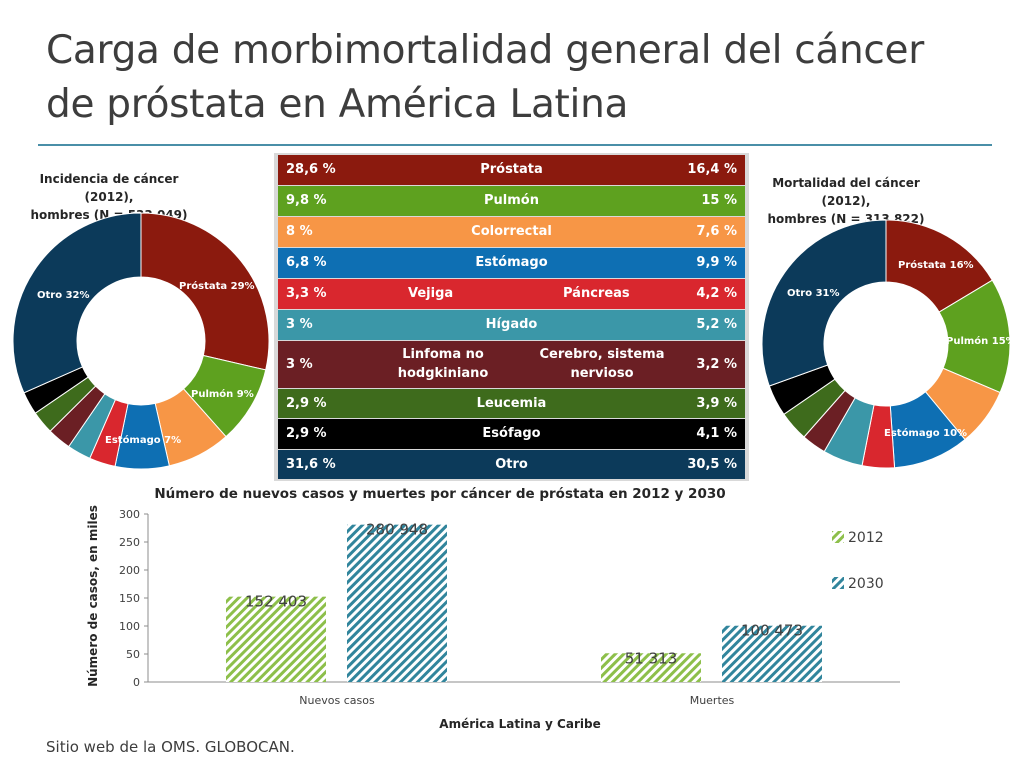  I want to click on table-cell-center: Próstata, so click(511, 169).